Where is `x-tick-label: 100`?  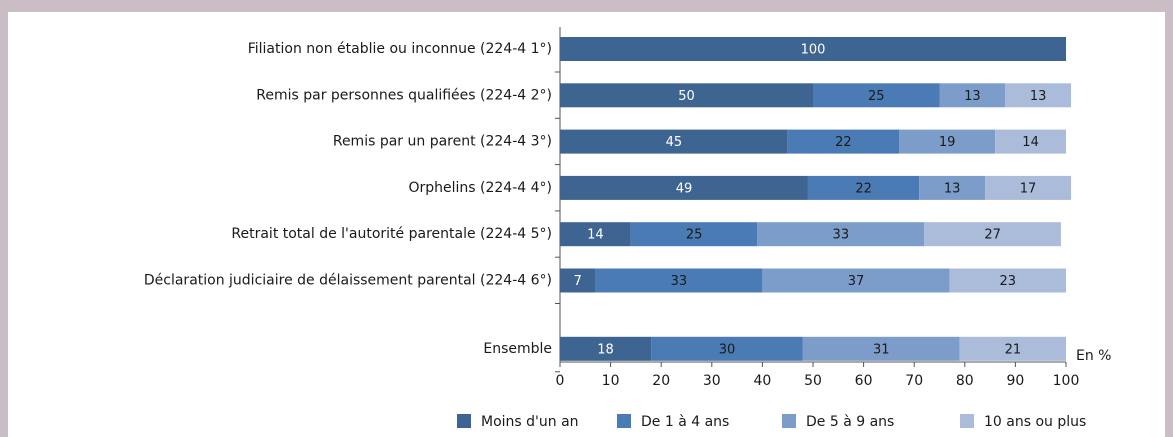 x-tick-label: 100 is located at coordinates (1066, 381).